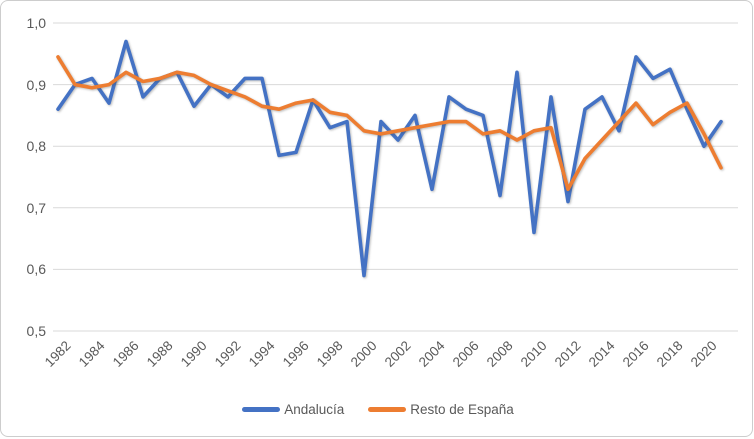 The width and height of the screenshot is (754, 439). I want to click on y-tick-label: 0,7, so click(36, 207).